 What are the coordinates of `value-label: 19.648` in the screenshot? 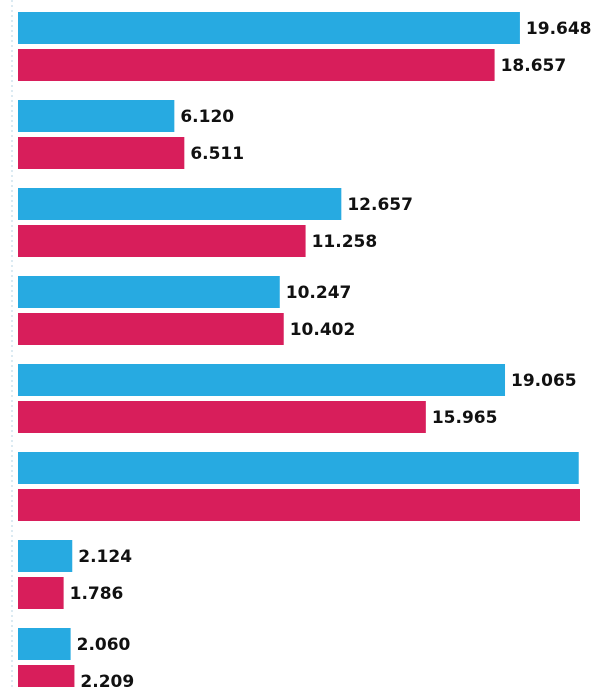 It's located at (559, 29).